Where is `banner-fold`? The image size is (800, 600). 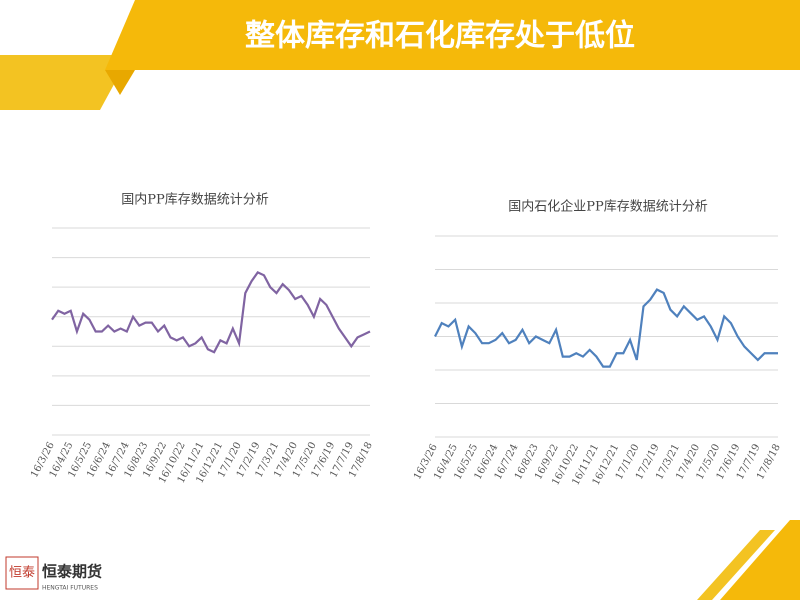
banner-fold is located at coordinates (120, 82).